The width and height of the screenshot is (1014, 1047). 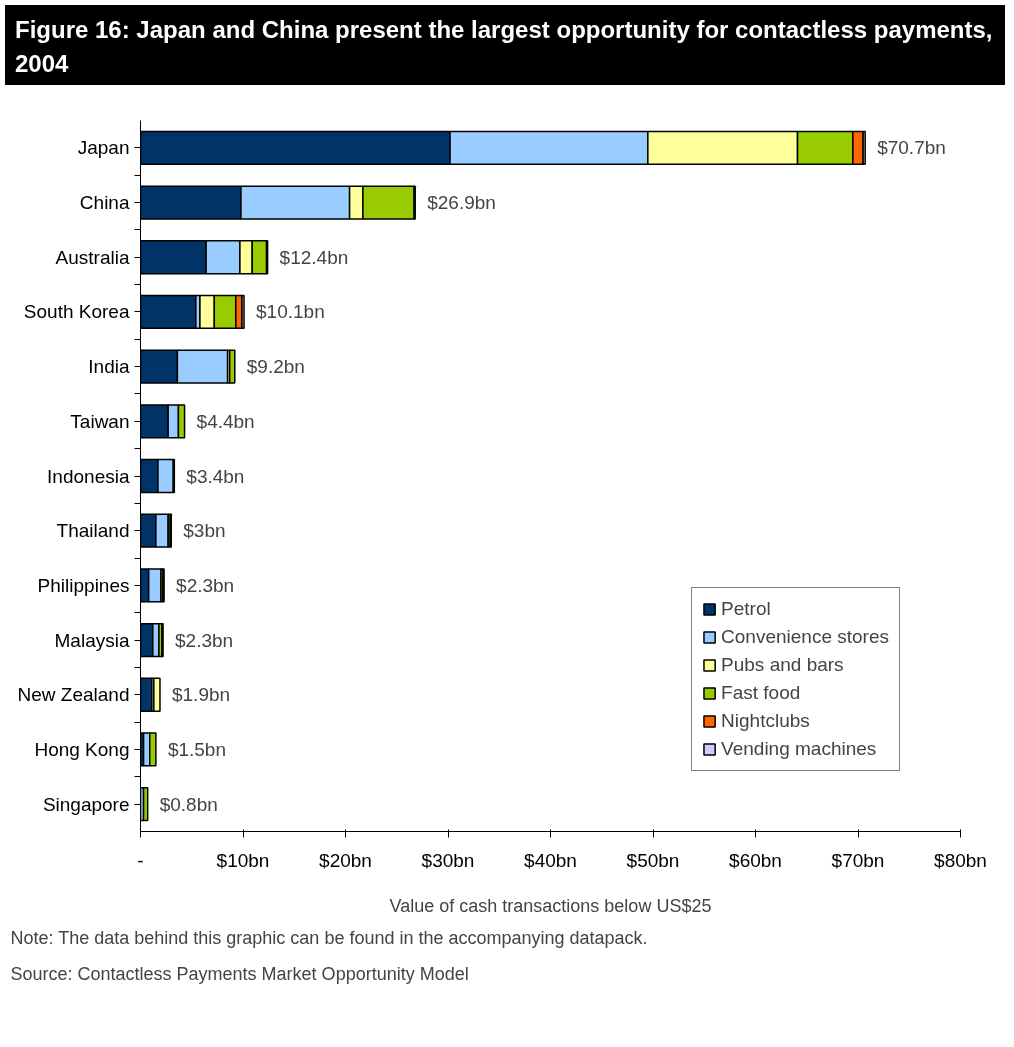 I want to click on total-label: $1.5bn, so click(x=196, y=749).